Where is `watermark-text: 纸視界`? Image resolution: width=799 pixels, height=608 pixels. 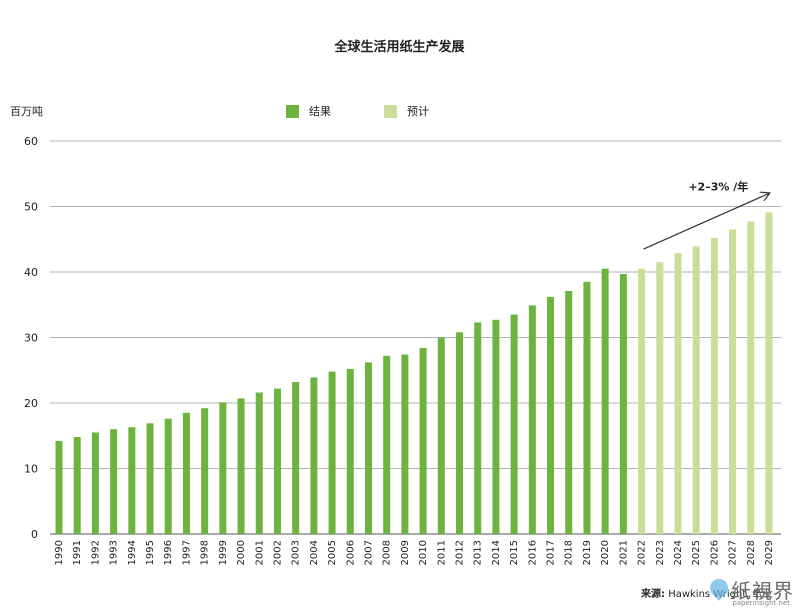
watermark-text: 纸視界 is located at coordinates (762, 591).